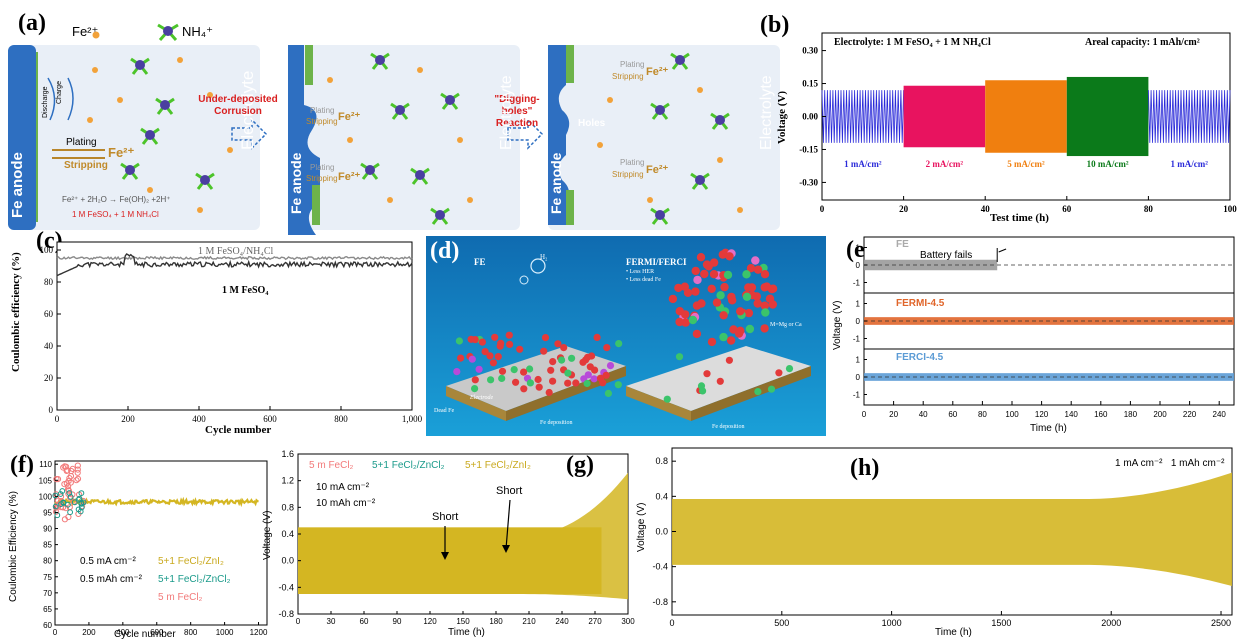 Image resolution: width=1237 pixels, height=640 pixels. Describe the element at coordinates (810, 51) in the screenshot. I see `y-tick-label: 0.30` at that location.